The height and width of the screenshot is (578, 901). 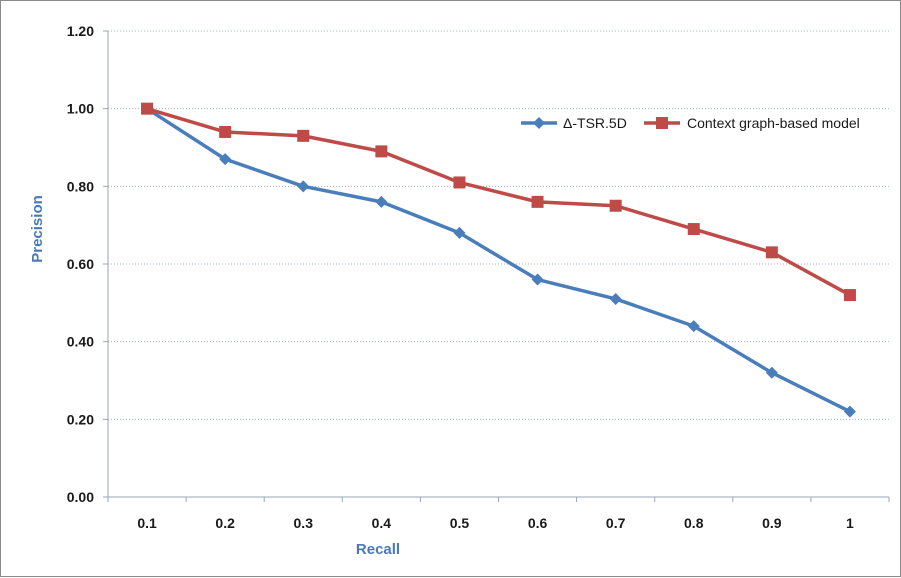 What do you see at coordinates (304, 523) in the screenshot?
I see `x-tick-label: 0.3` at bounding box center [304, 523].